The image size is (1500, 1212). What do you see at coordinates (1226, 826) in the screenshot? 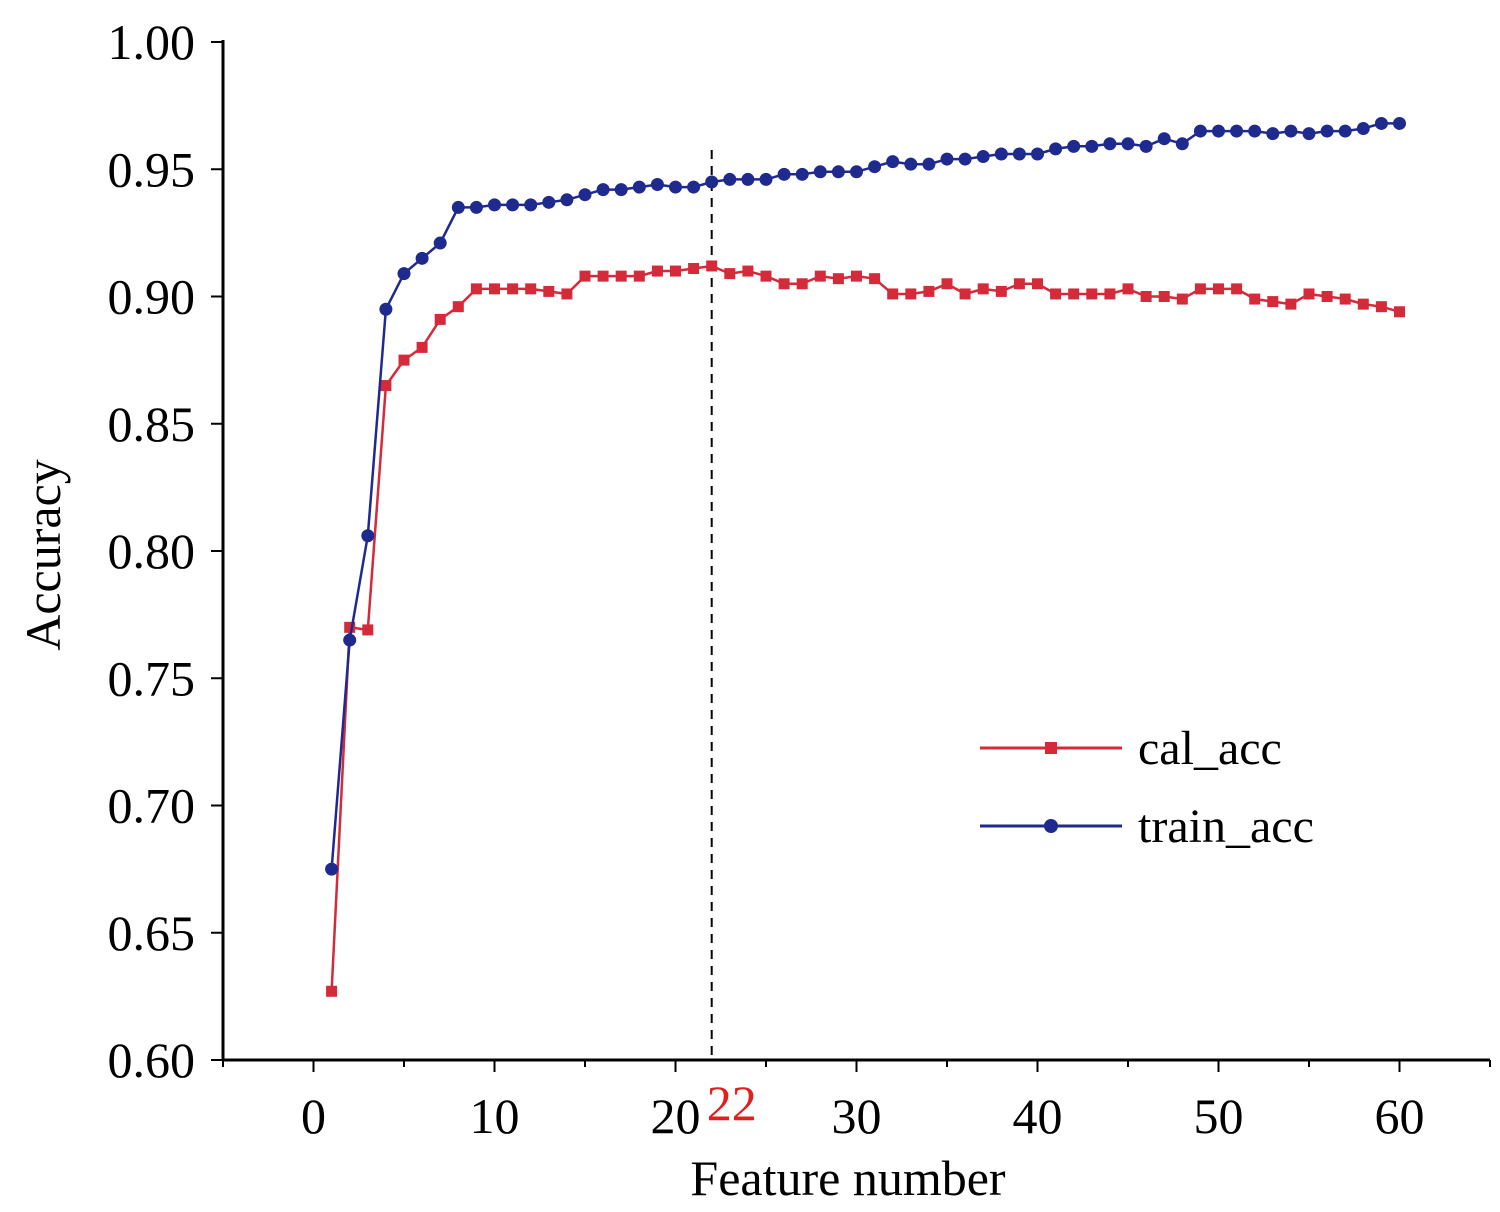
I see `legend-label: train_acc` at bounding box center [1226, 826].